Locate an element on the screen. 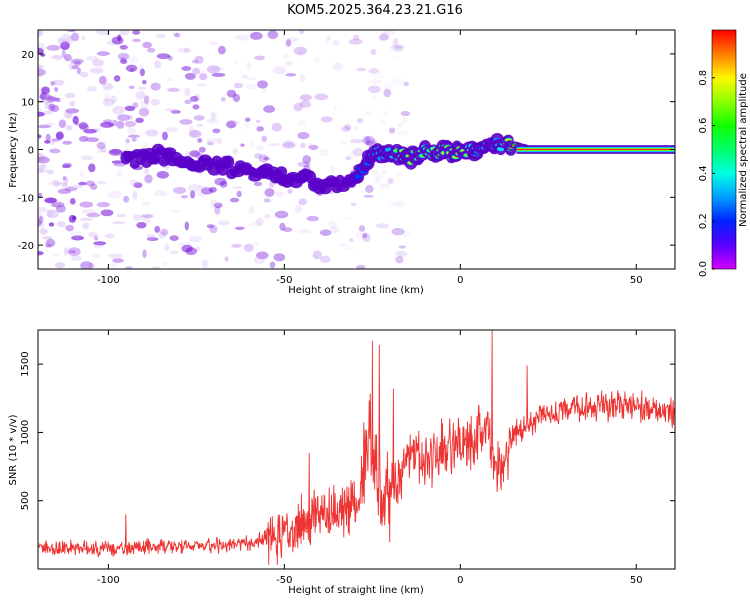 The image size is (750, 600). x-tick-label: 0 is located at coordinates (460, 580).